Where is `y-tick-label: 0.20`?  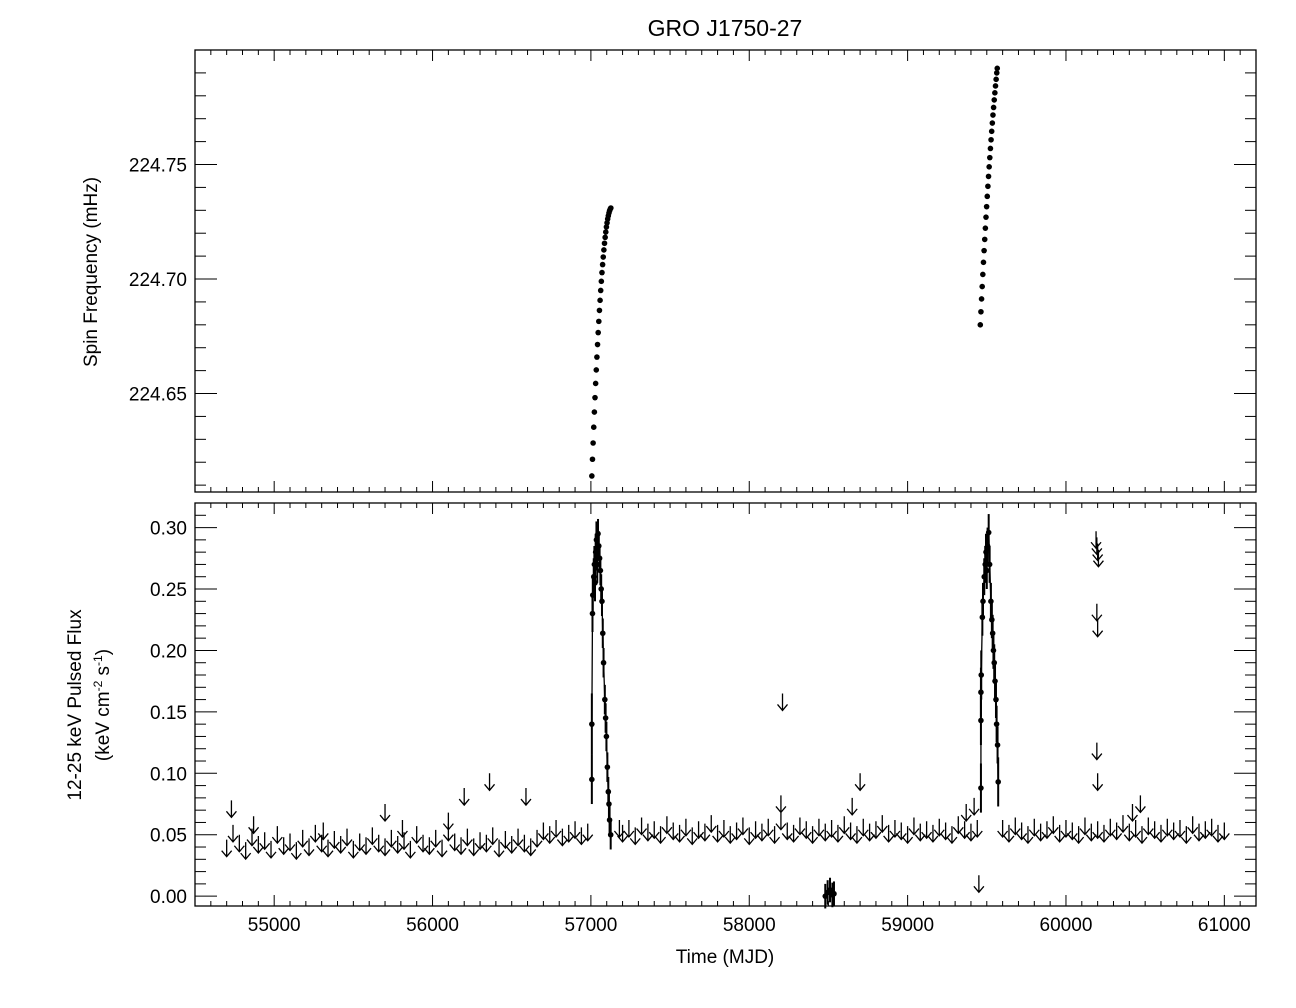 y-tick-label: 0.20 is located at coordinates (168, 651).